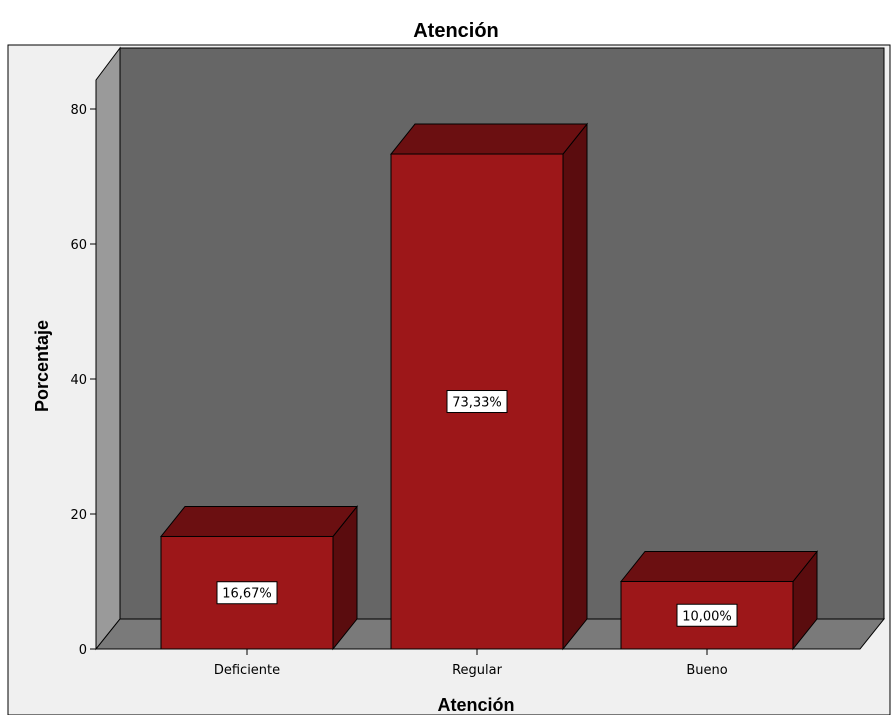 This screenshot has width=894, height=715. What do you see at coordinates (719, 600) in the screenshot?
I see `bar-bueno: 10,00%` at bounding box center [719, 600].